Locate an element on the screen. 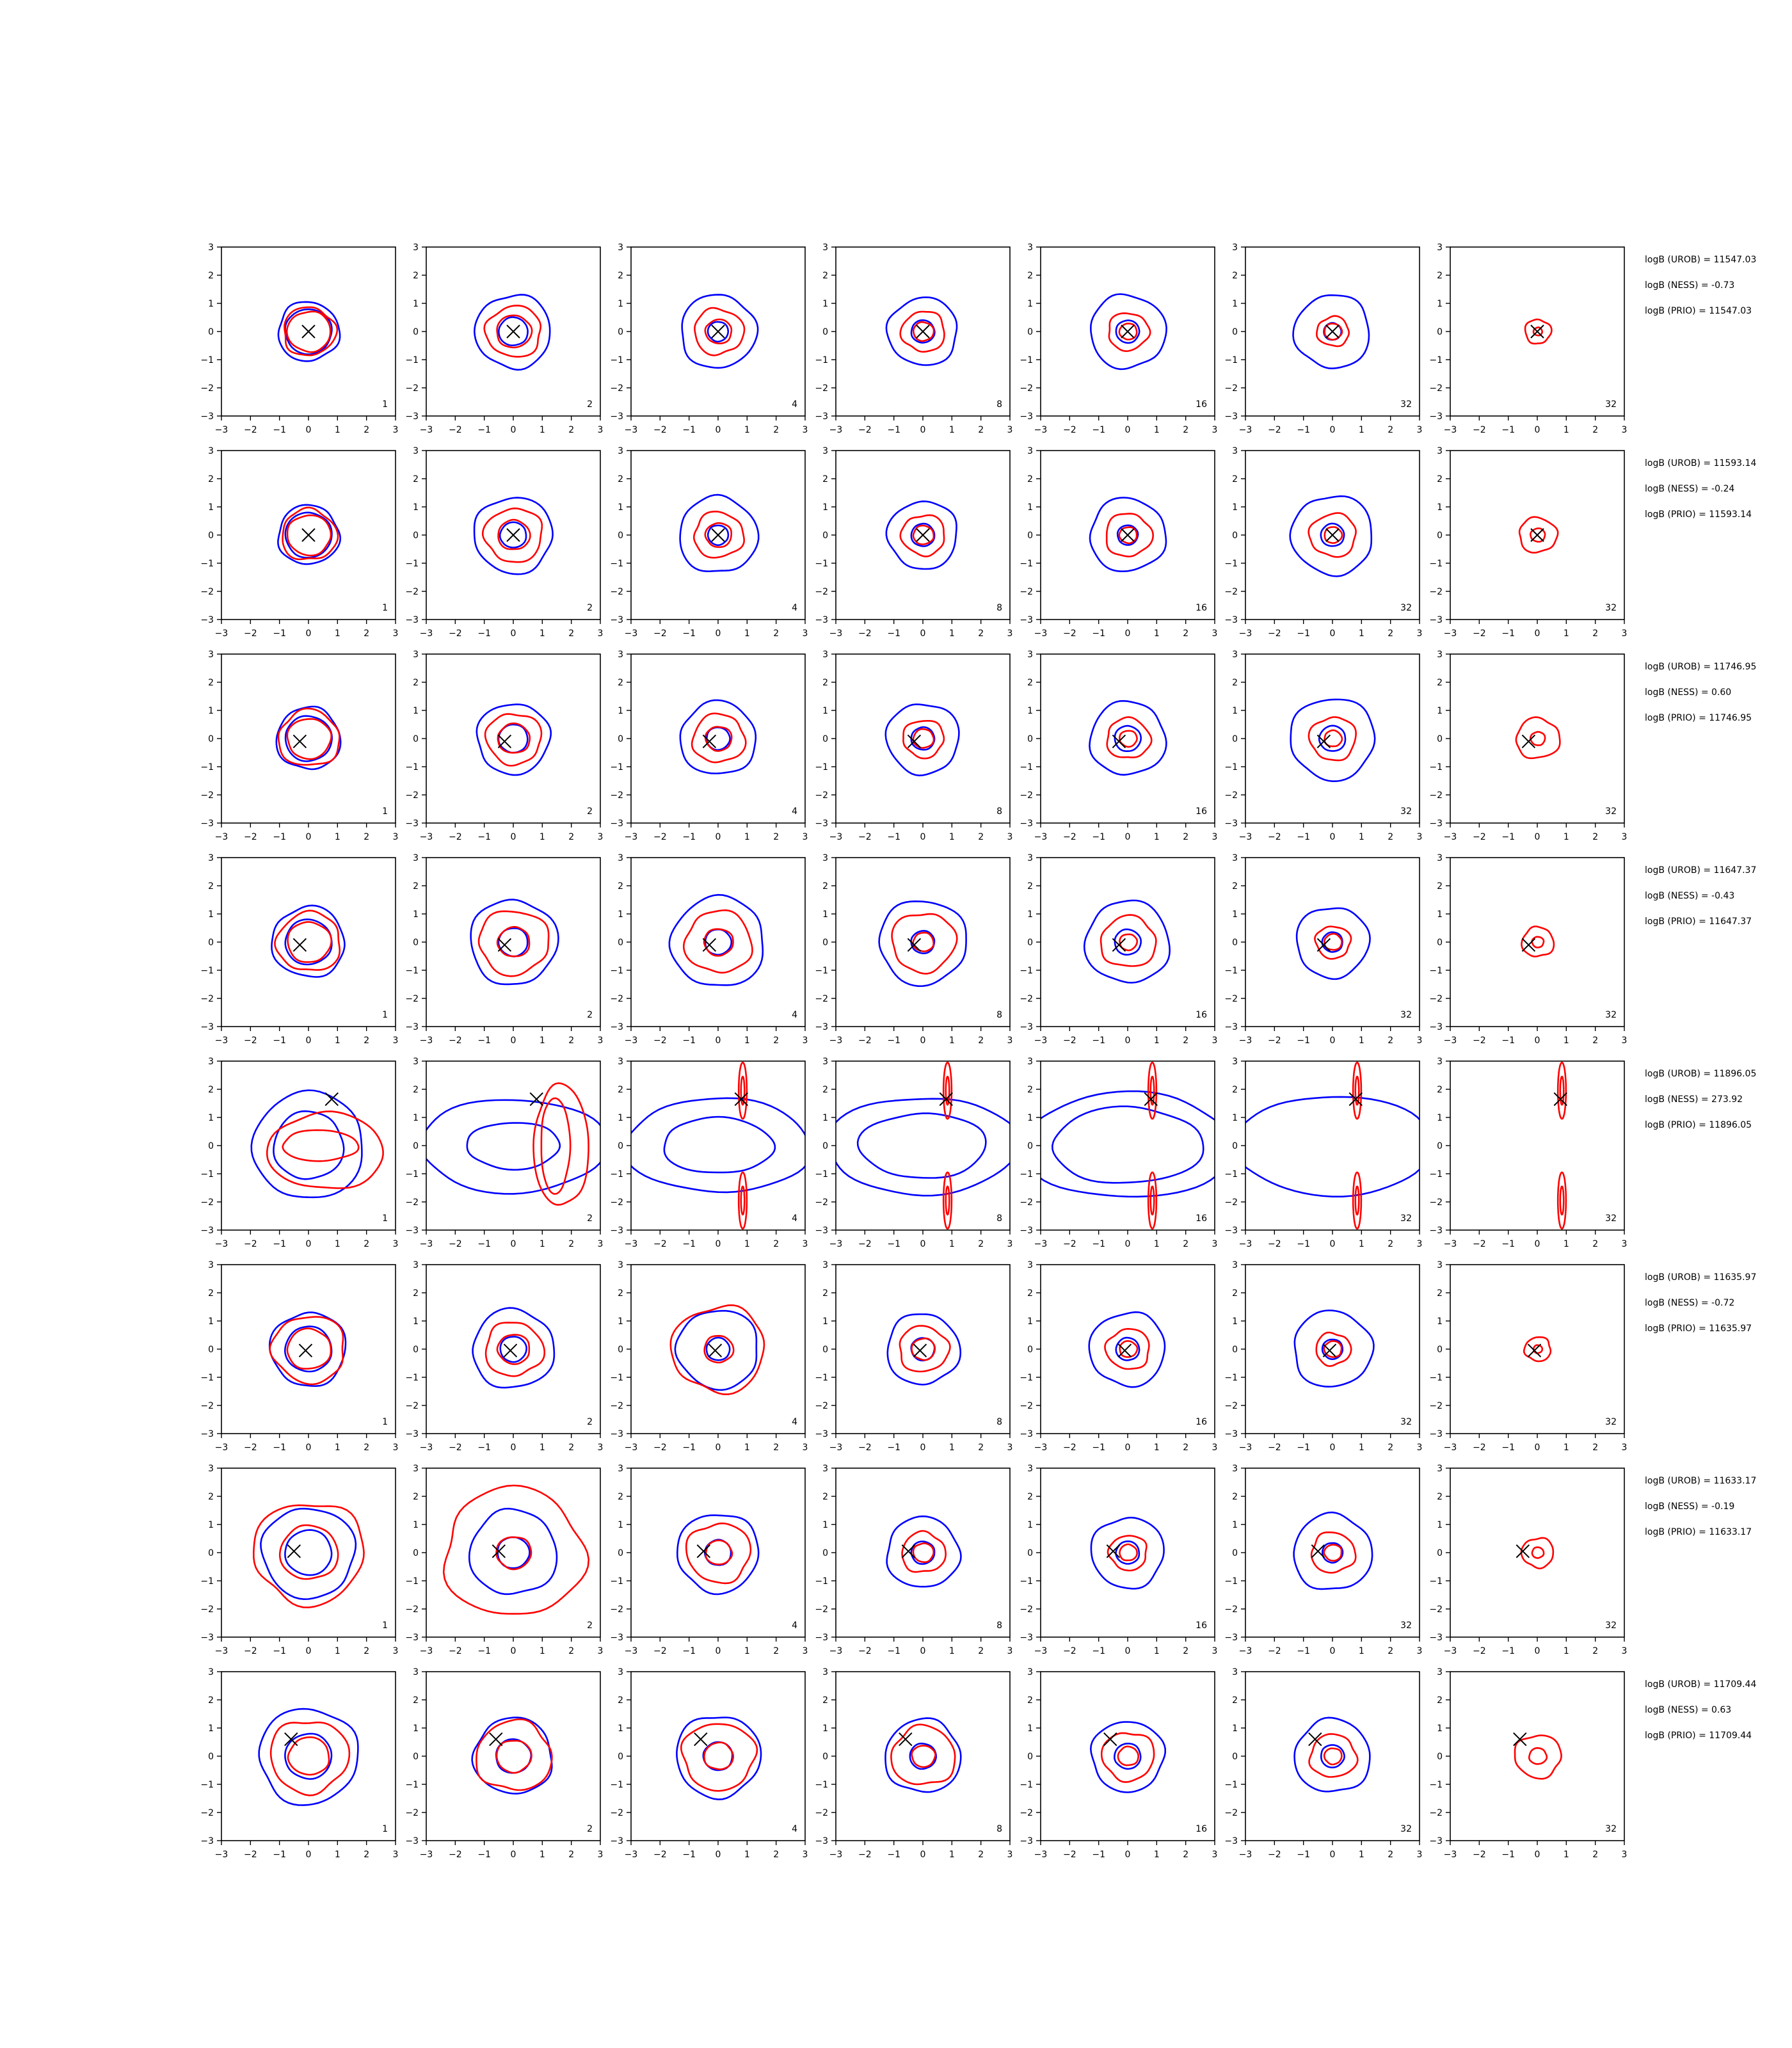 The height and width of the screenshot is (2048, 1792). panel-label: 1 is located at coordinates (385, 1015).